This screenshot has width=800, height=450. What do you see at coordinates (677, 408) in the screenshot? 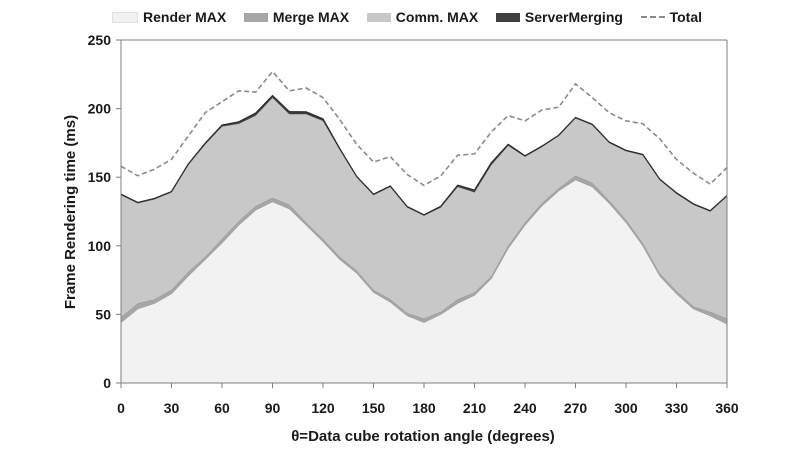
I see `x-tick-label: 330` at bounding box center [677, 408].